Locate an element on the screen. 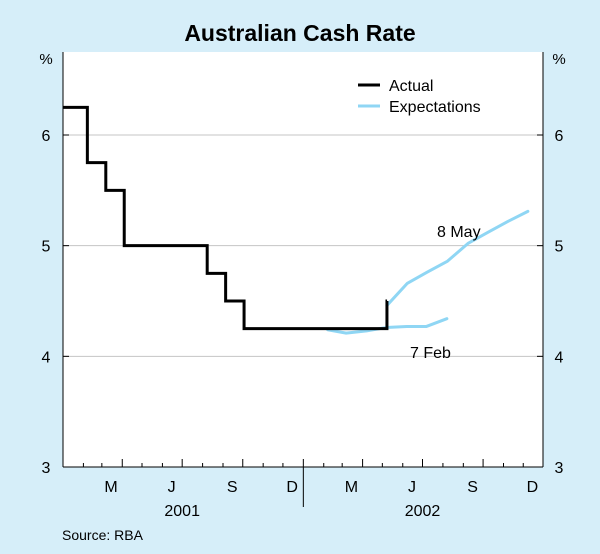  chart-title: Australian Cash Rate is located at coordinates (300, 33).